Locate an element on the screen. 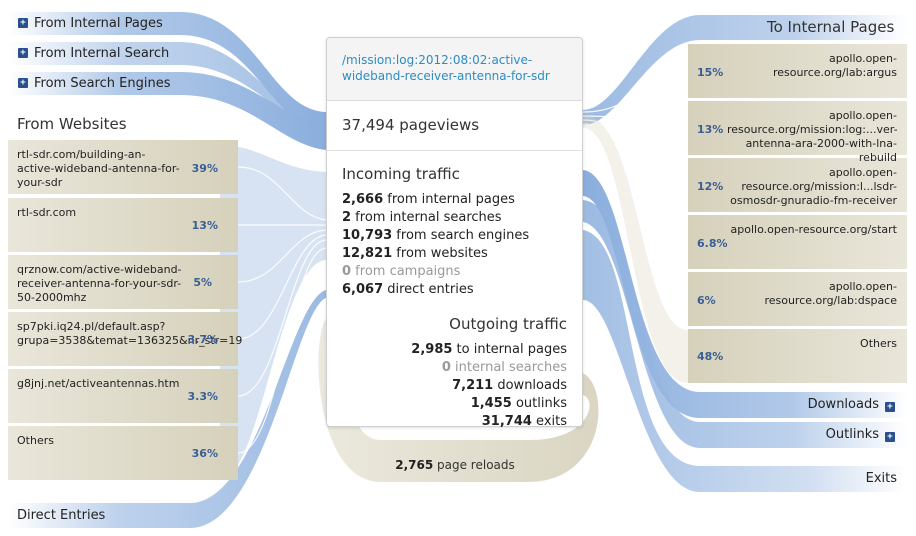 This screenshot has width=916, height=536. internal-page-label: apollo.open-resource.org/lab:argus is located at coordinates (834, 65).